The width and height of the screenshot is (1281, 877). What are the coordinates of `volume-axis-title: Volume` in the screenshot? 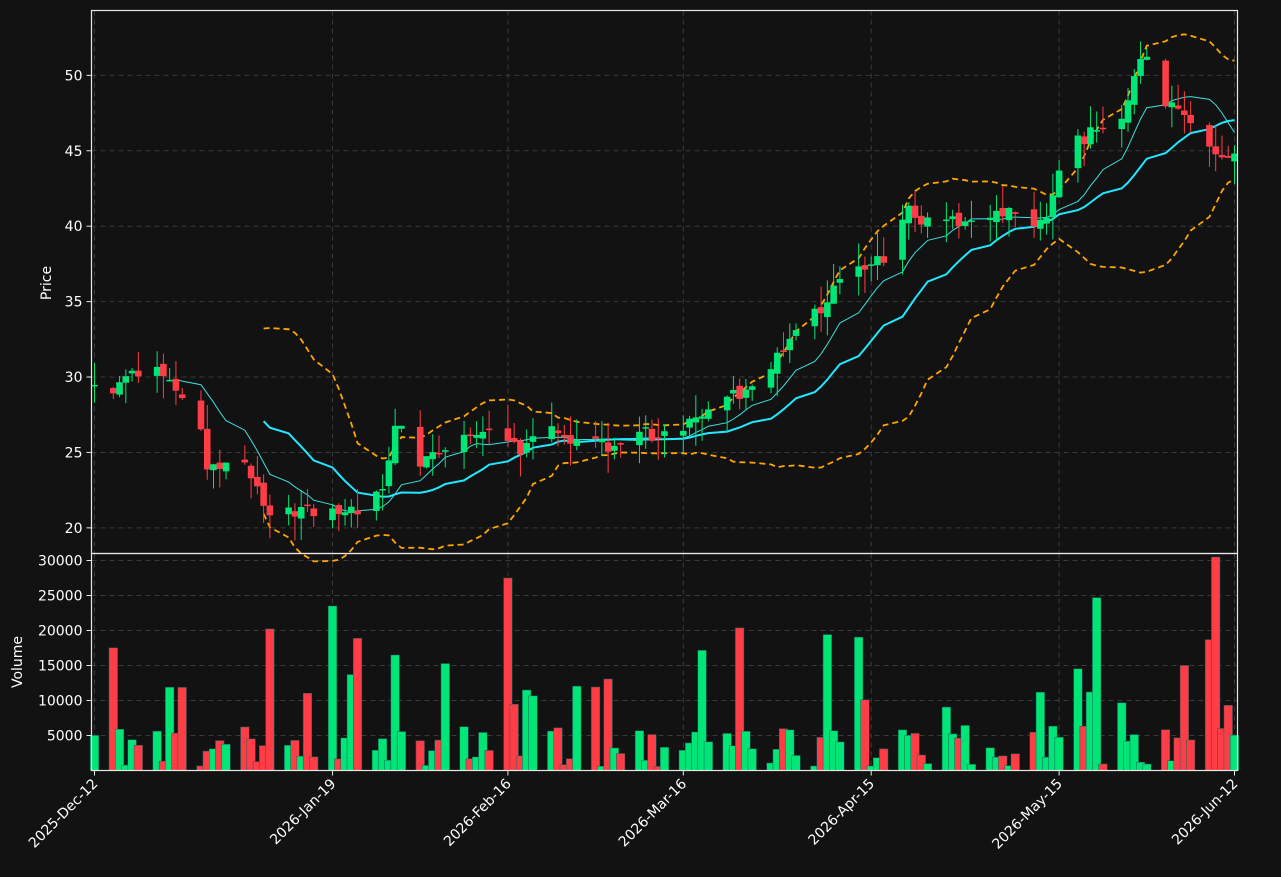 It's located at (18, 662).